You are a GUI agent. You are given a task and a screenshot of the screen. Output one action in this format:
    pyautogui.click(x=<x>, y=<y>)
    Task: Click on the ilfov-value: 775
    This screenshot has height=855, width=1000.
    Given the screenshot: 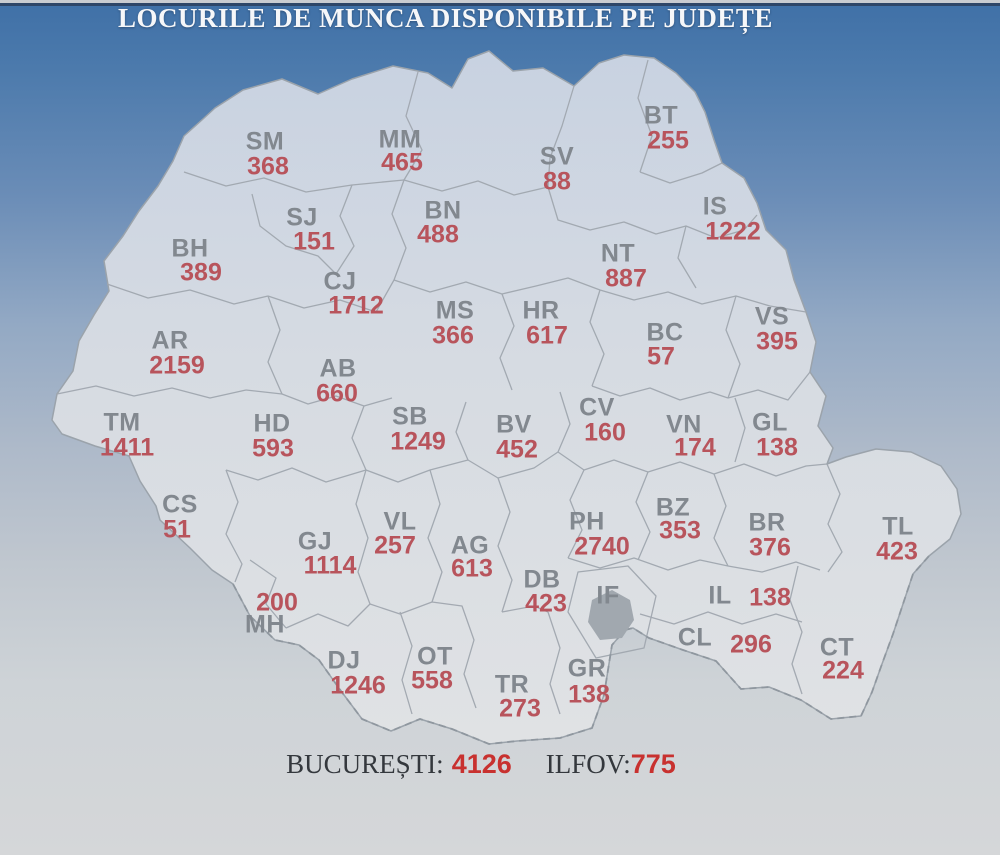 What is the action you would take?
    pyautogui.click(x=653, y=764)
    